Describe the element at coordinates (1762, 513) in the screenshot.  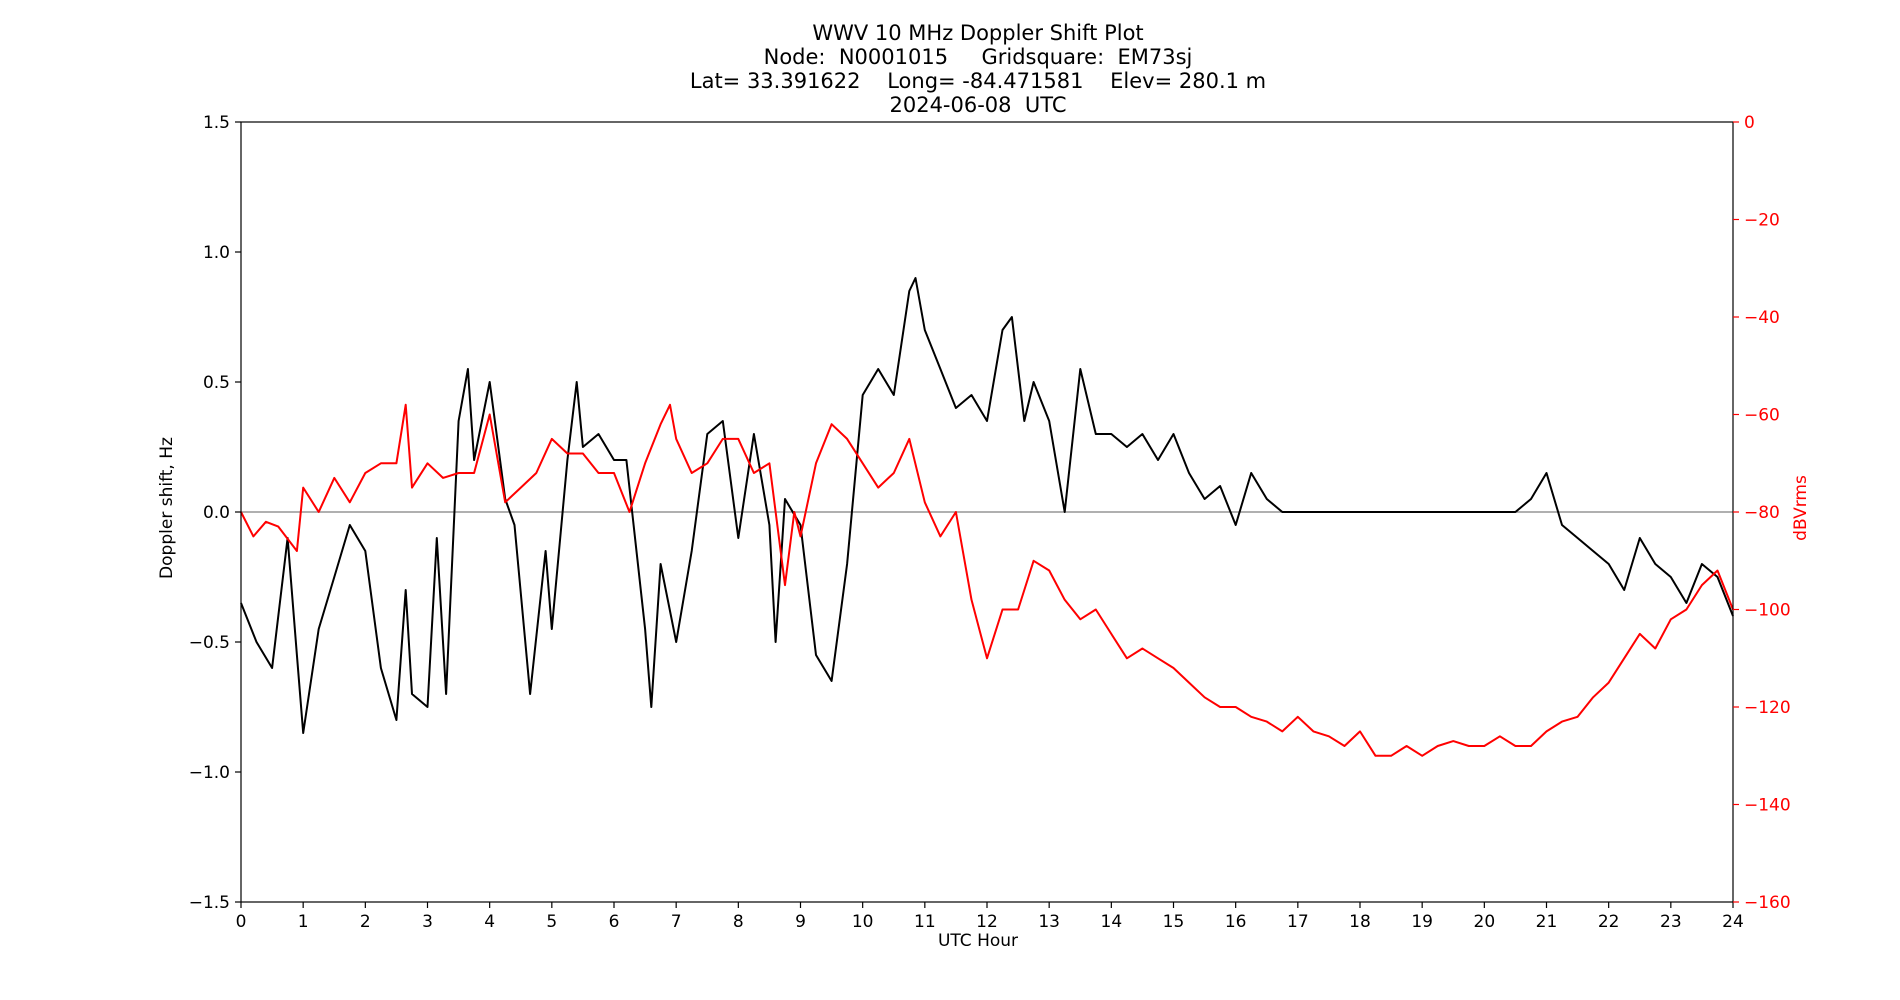
I see `y-right-tick-label: −80` at that location.